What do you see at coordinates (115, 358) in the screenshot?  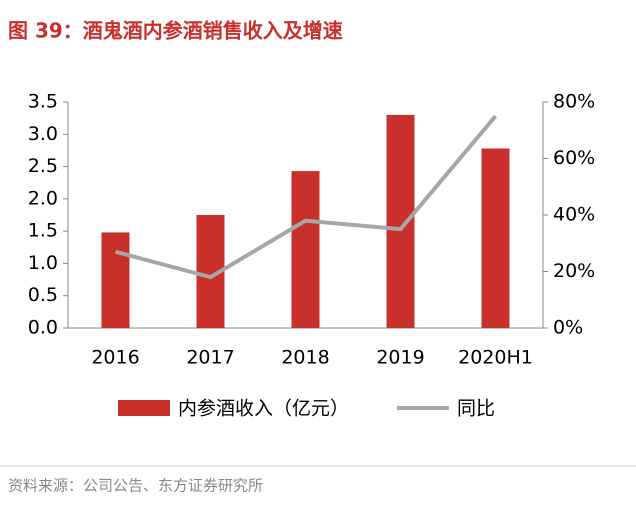 I see `x-tick-label: 2016` at bounding box center [115, 358].